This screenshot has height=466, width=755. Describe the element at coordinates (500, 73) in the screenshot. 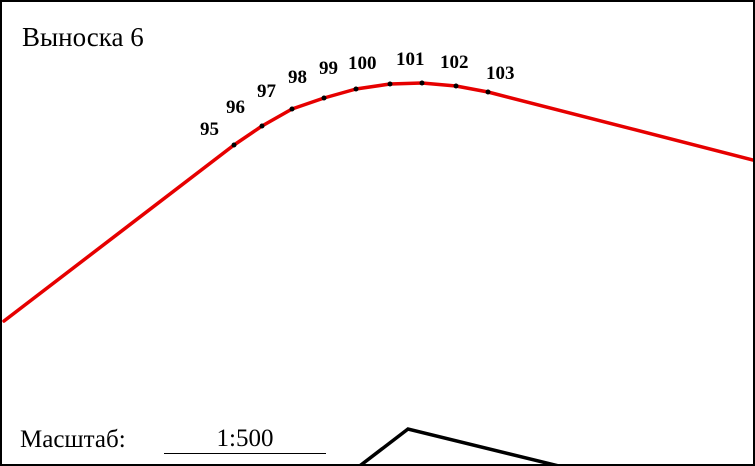

I see `point-label-103: 103` at that location.